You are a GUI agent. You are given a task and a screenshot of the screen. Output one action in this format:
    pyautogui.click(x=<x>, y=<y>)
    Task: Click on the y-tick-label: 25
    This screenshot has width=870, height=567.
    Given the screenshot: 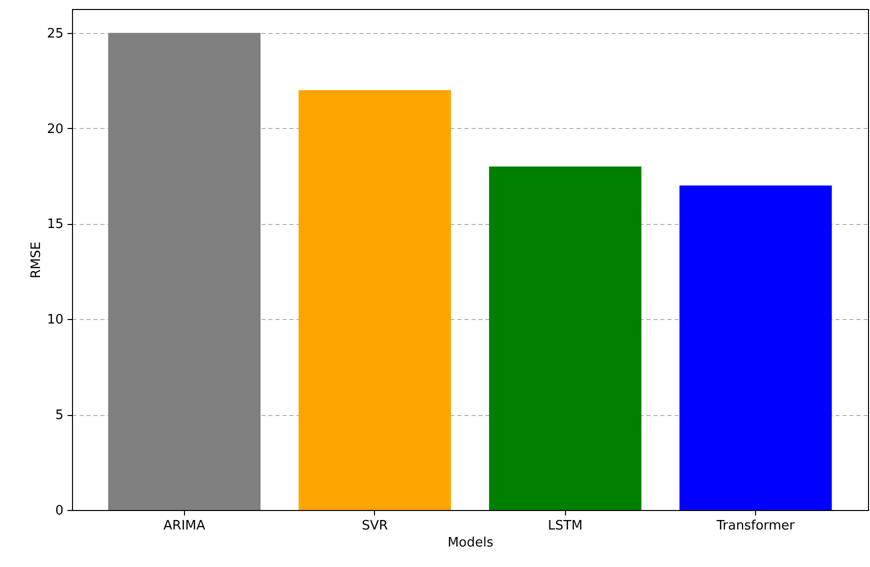 What is the action you would take?
    pyautogui.click(x=55, y=34)
    